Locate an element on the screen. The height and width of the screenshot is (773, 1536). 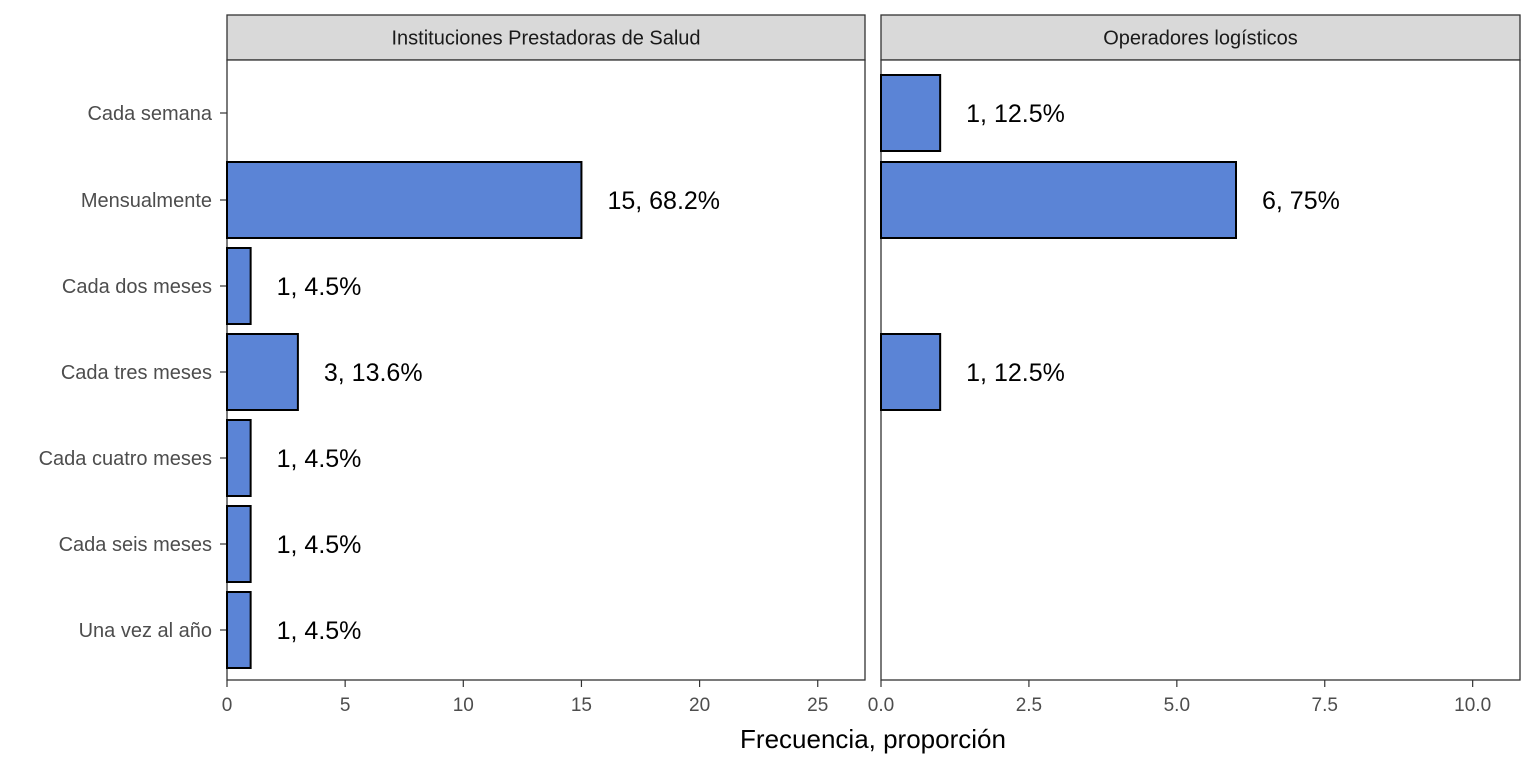
x-tick-label: 10.0 is located at coordinates (1472, 705).